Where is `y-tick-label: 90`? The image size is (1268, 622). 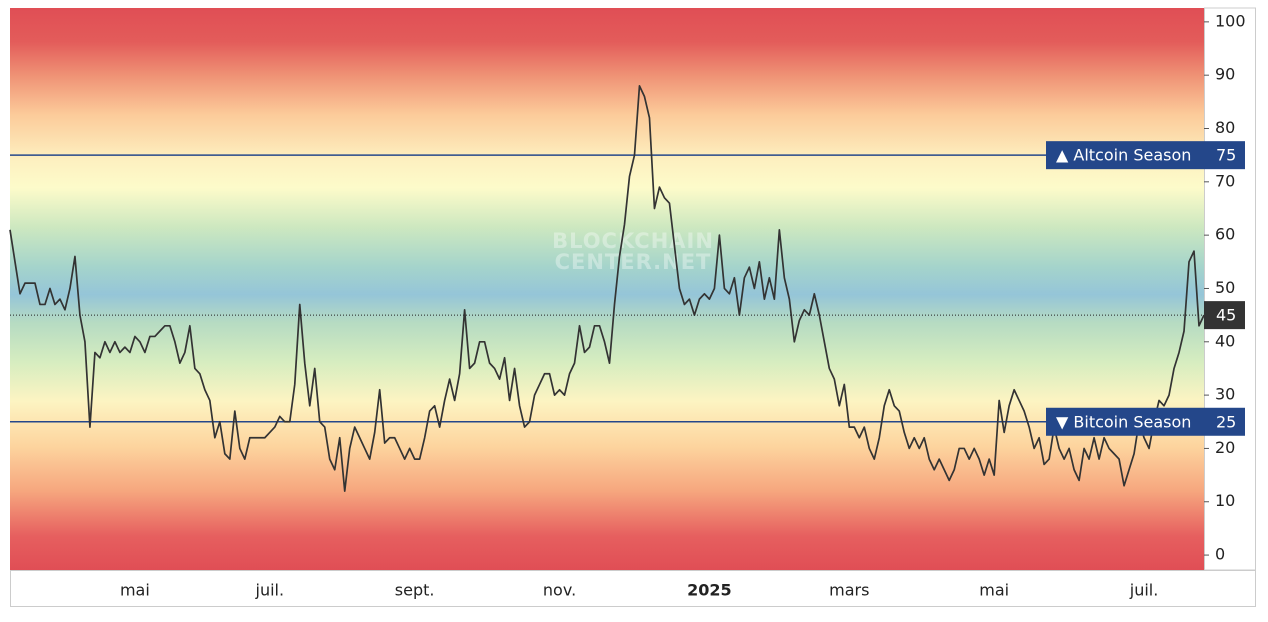
y-tick-label: 90 is located at coordinates (1225, 74).